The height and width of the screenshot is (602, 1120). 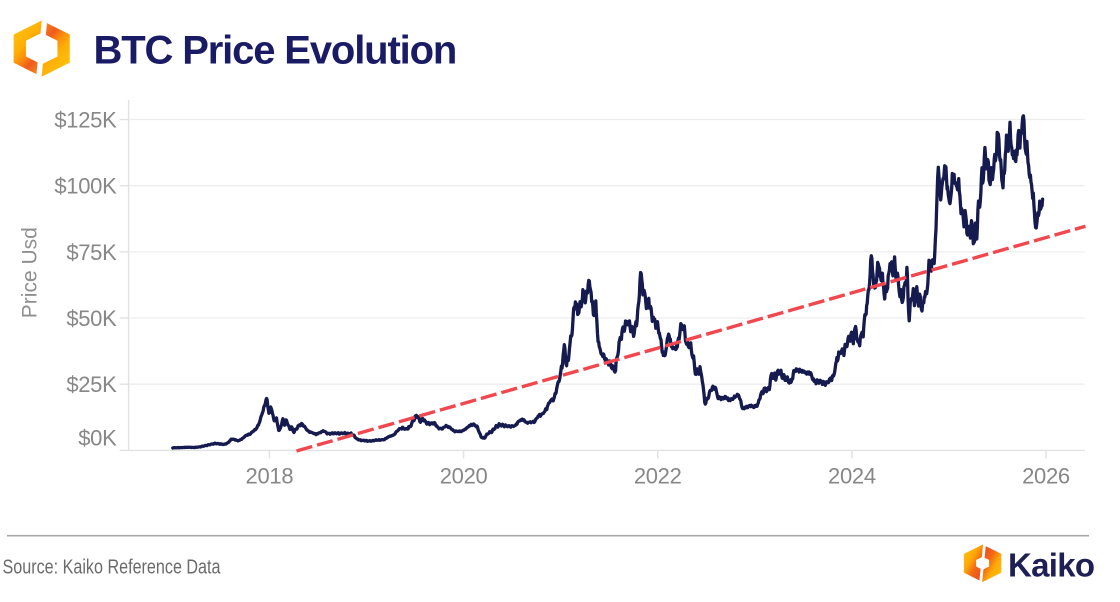 What do you see at coordinates (91, 252) in the screenshot?
I see `svg-text: $75K` at bounding box center [91, 252].